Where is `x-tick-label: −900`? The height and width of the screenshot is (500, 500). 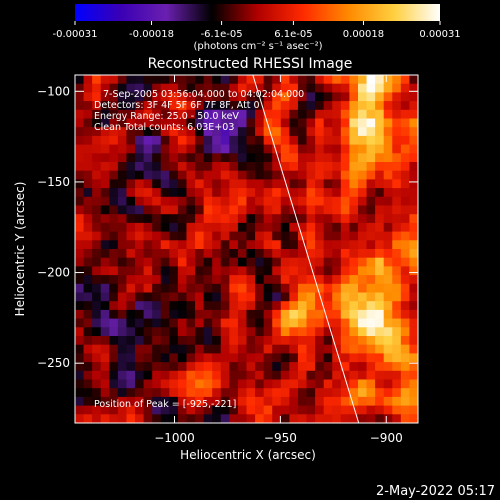
x-tick-label: −900 is located at coordinates (386, 438).